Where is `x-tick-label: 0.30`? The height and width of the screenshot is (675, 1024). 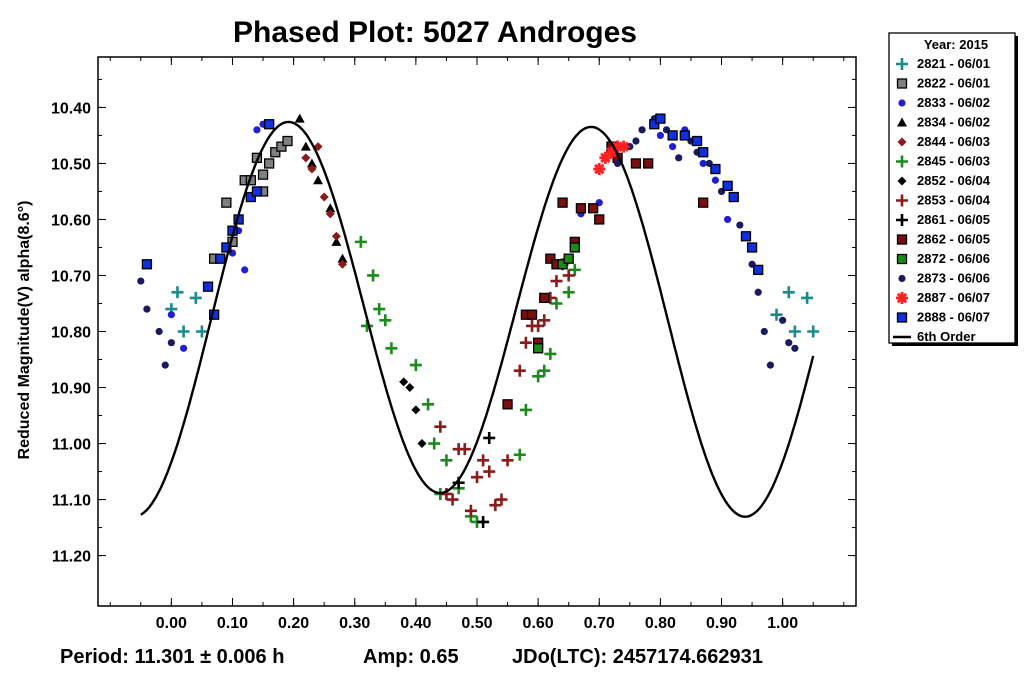
x-tick-label: 0.30 is located at coordinates (354, 623).